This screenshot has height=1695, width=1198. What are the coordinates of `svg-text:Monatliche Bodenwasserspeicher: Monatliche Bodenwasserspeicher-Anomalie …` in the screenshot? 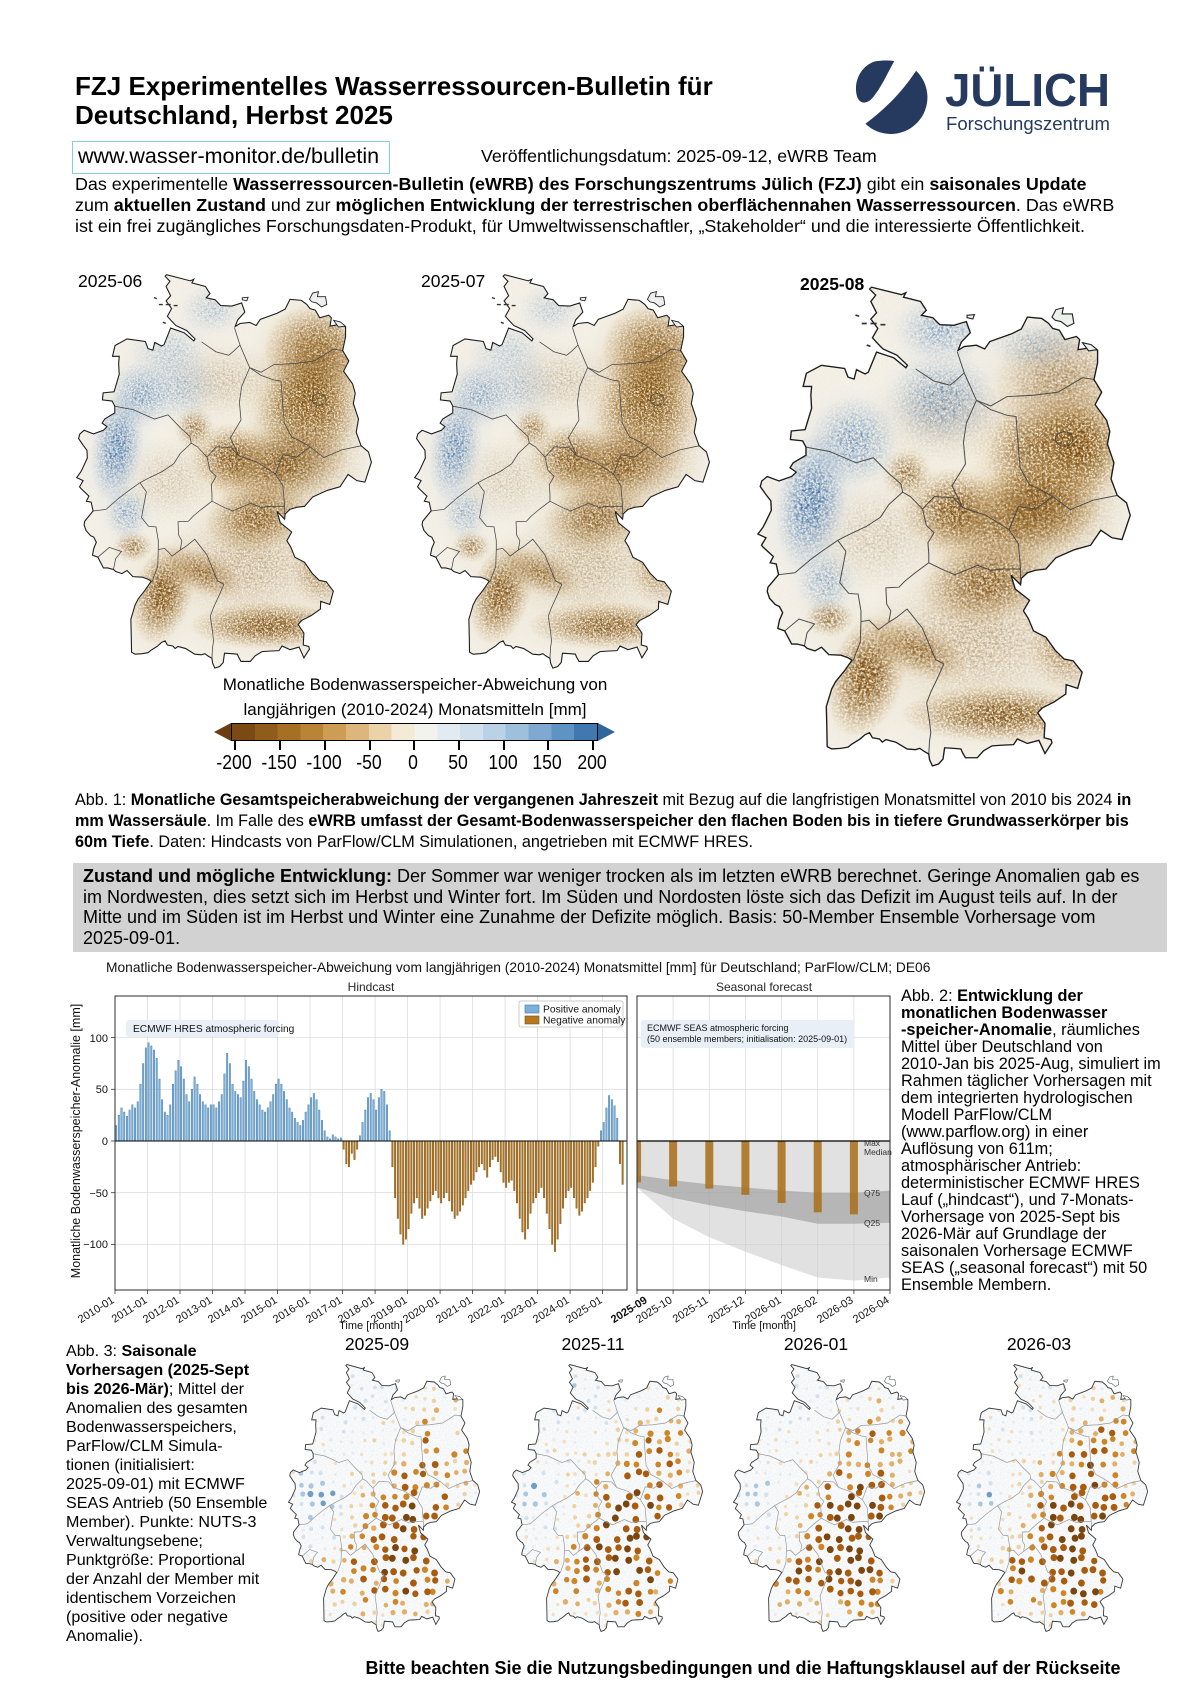 It's located at (76, 1141).